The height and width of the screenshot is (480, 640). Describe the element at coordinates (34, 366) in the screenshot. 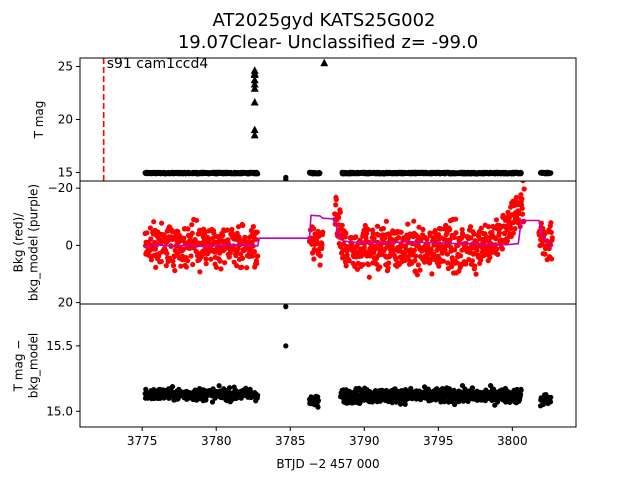

I see `y-axis-label: bkg_model` at that location.